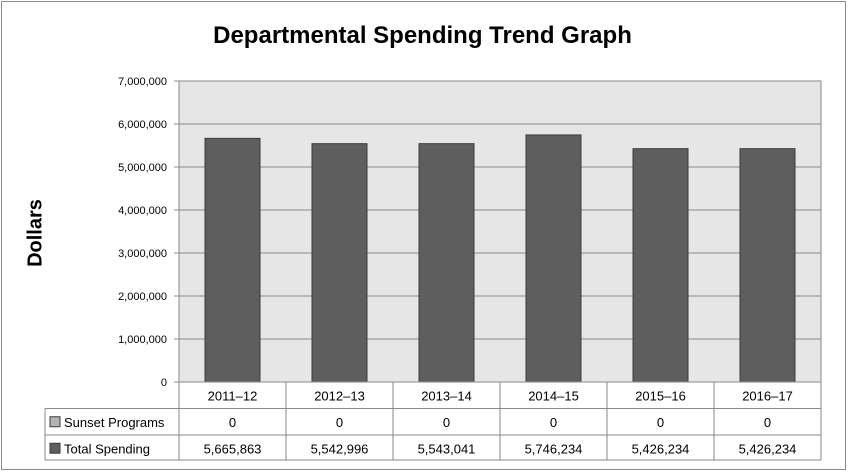  What do you see at coordinates (422, 35) in the screenshot?
I see `chart-title: Departmental Spending Trend Graph` at bounding box center [422, 35].